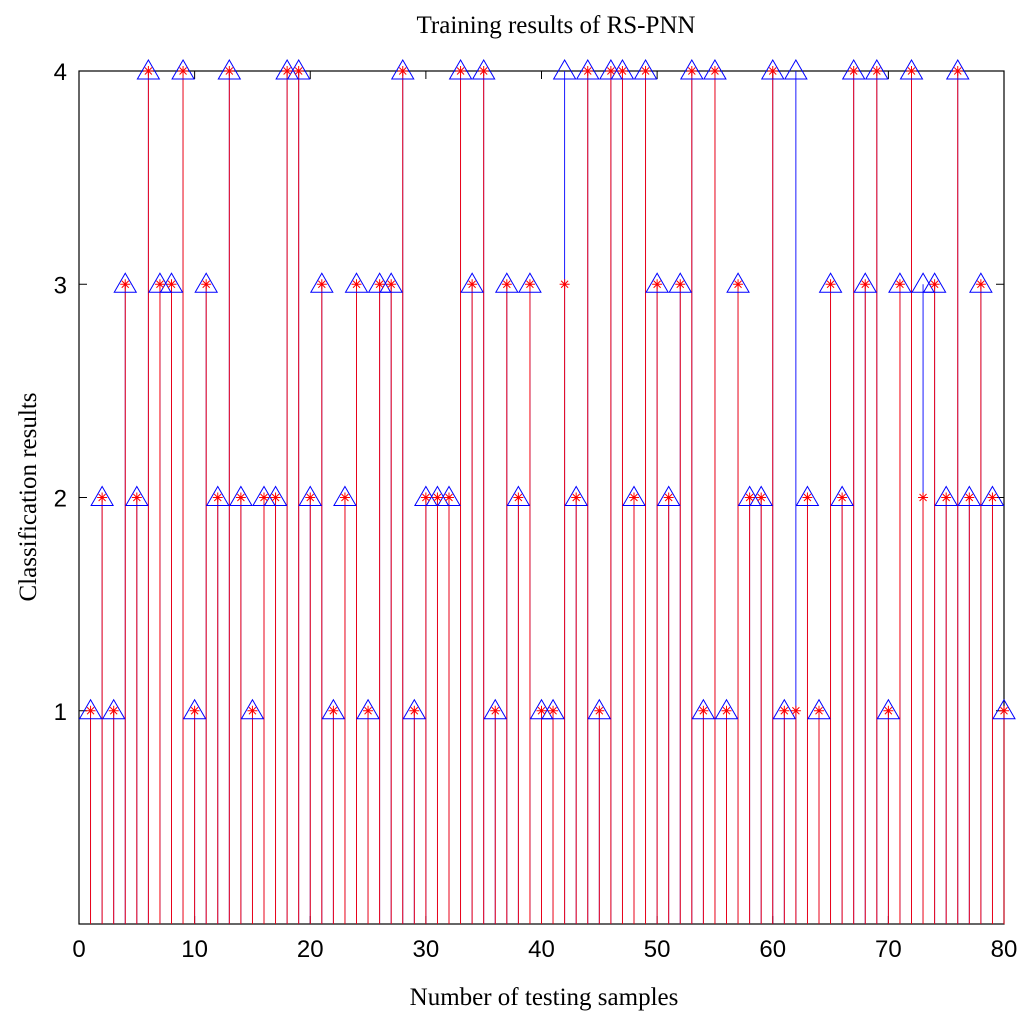 The image size is (1024, 1021). Describe the element at coordinates (772, 949) in the screenshot. I see `x-tick-label: 60` at that location.